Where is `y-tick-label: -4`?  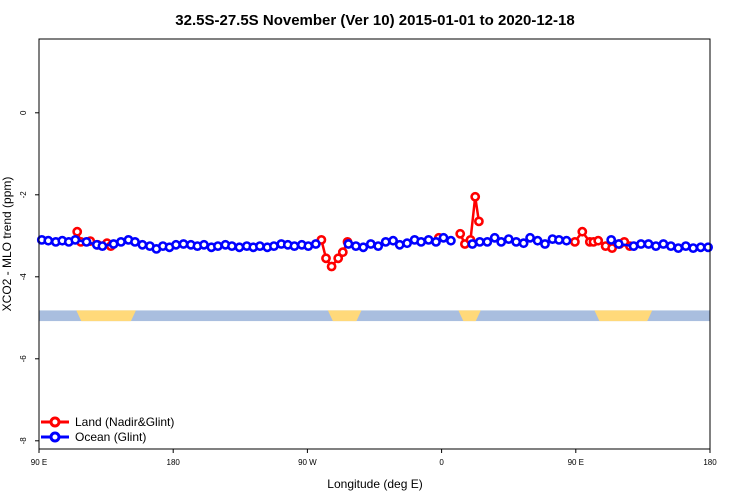
y-tick-label: -4 is located at coordinates (23, 277).